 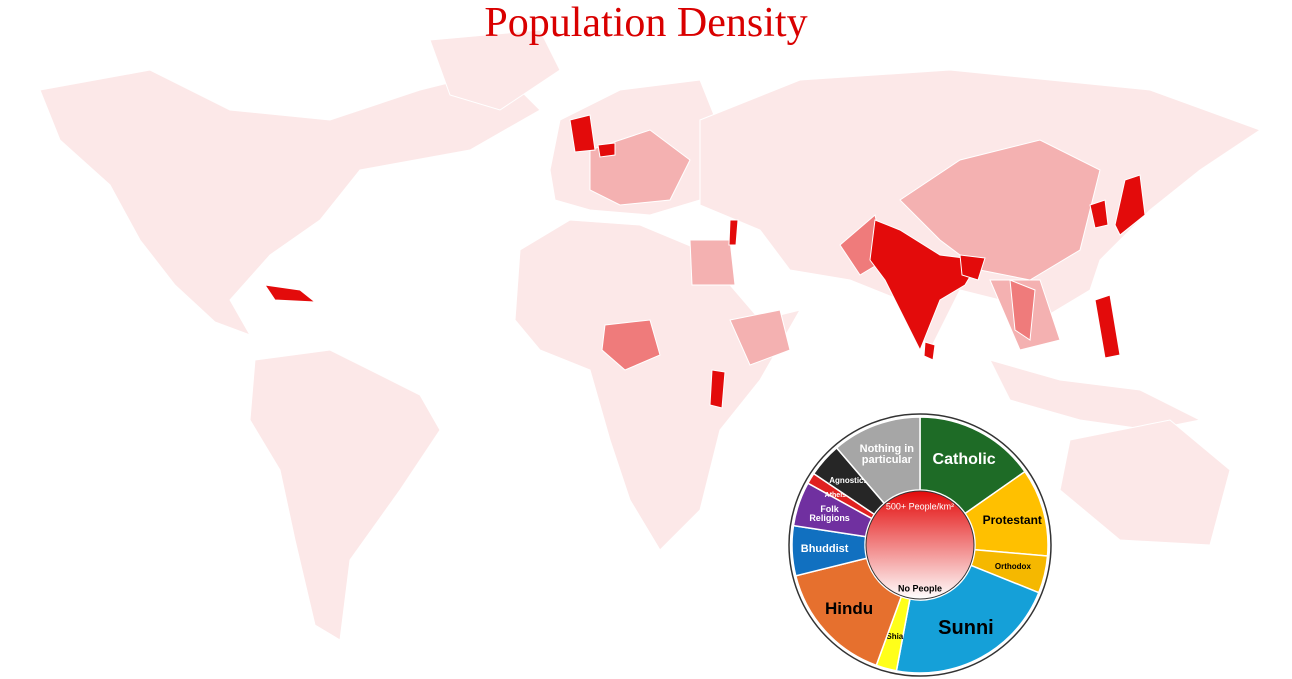 I want to click on australia, so click(x=1145, y=482).